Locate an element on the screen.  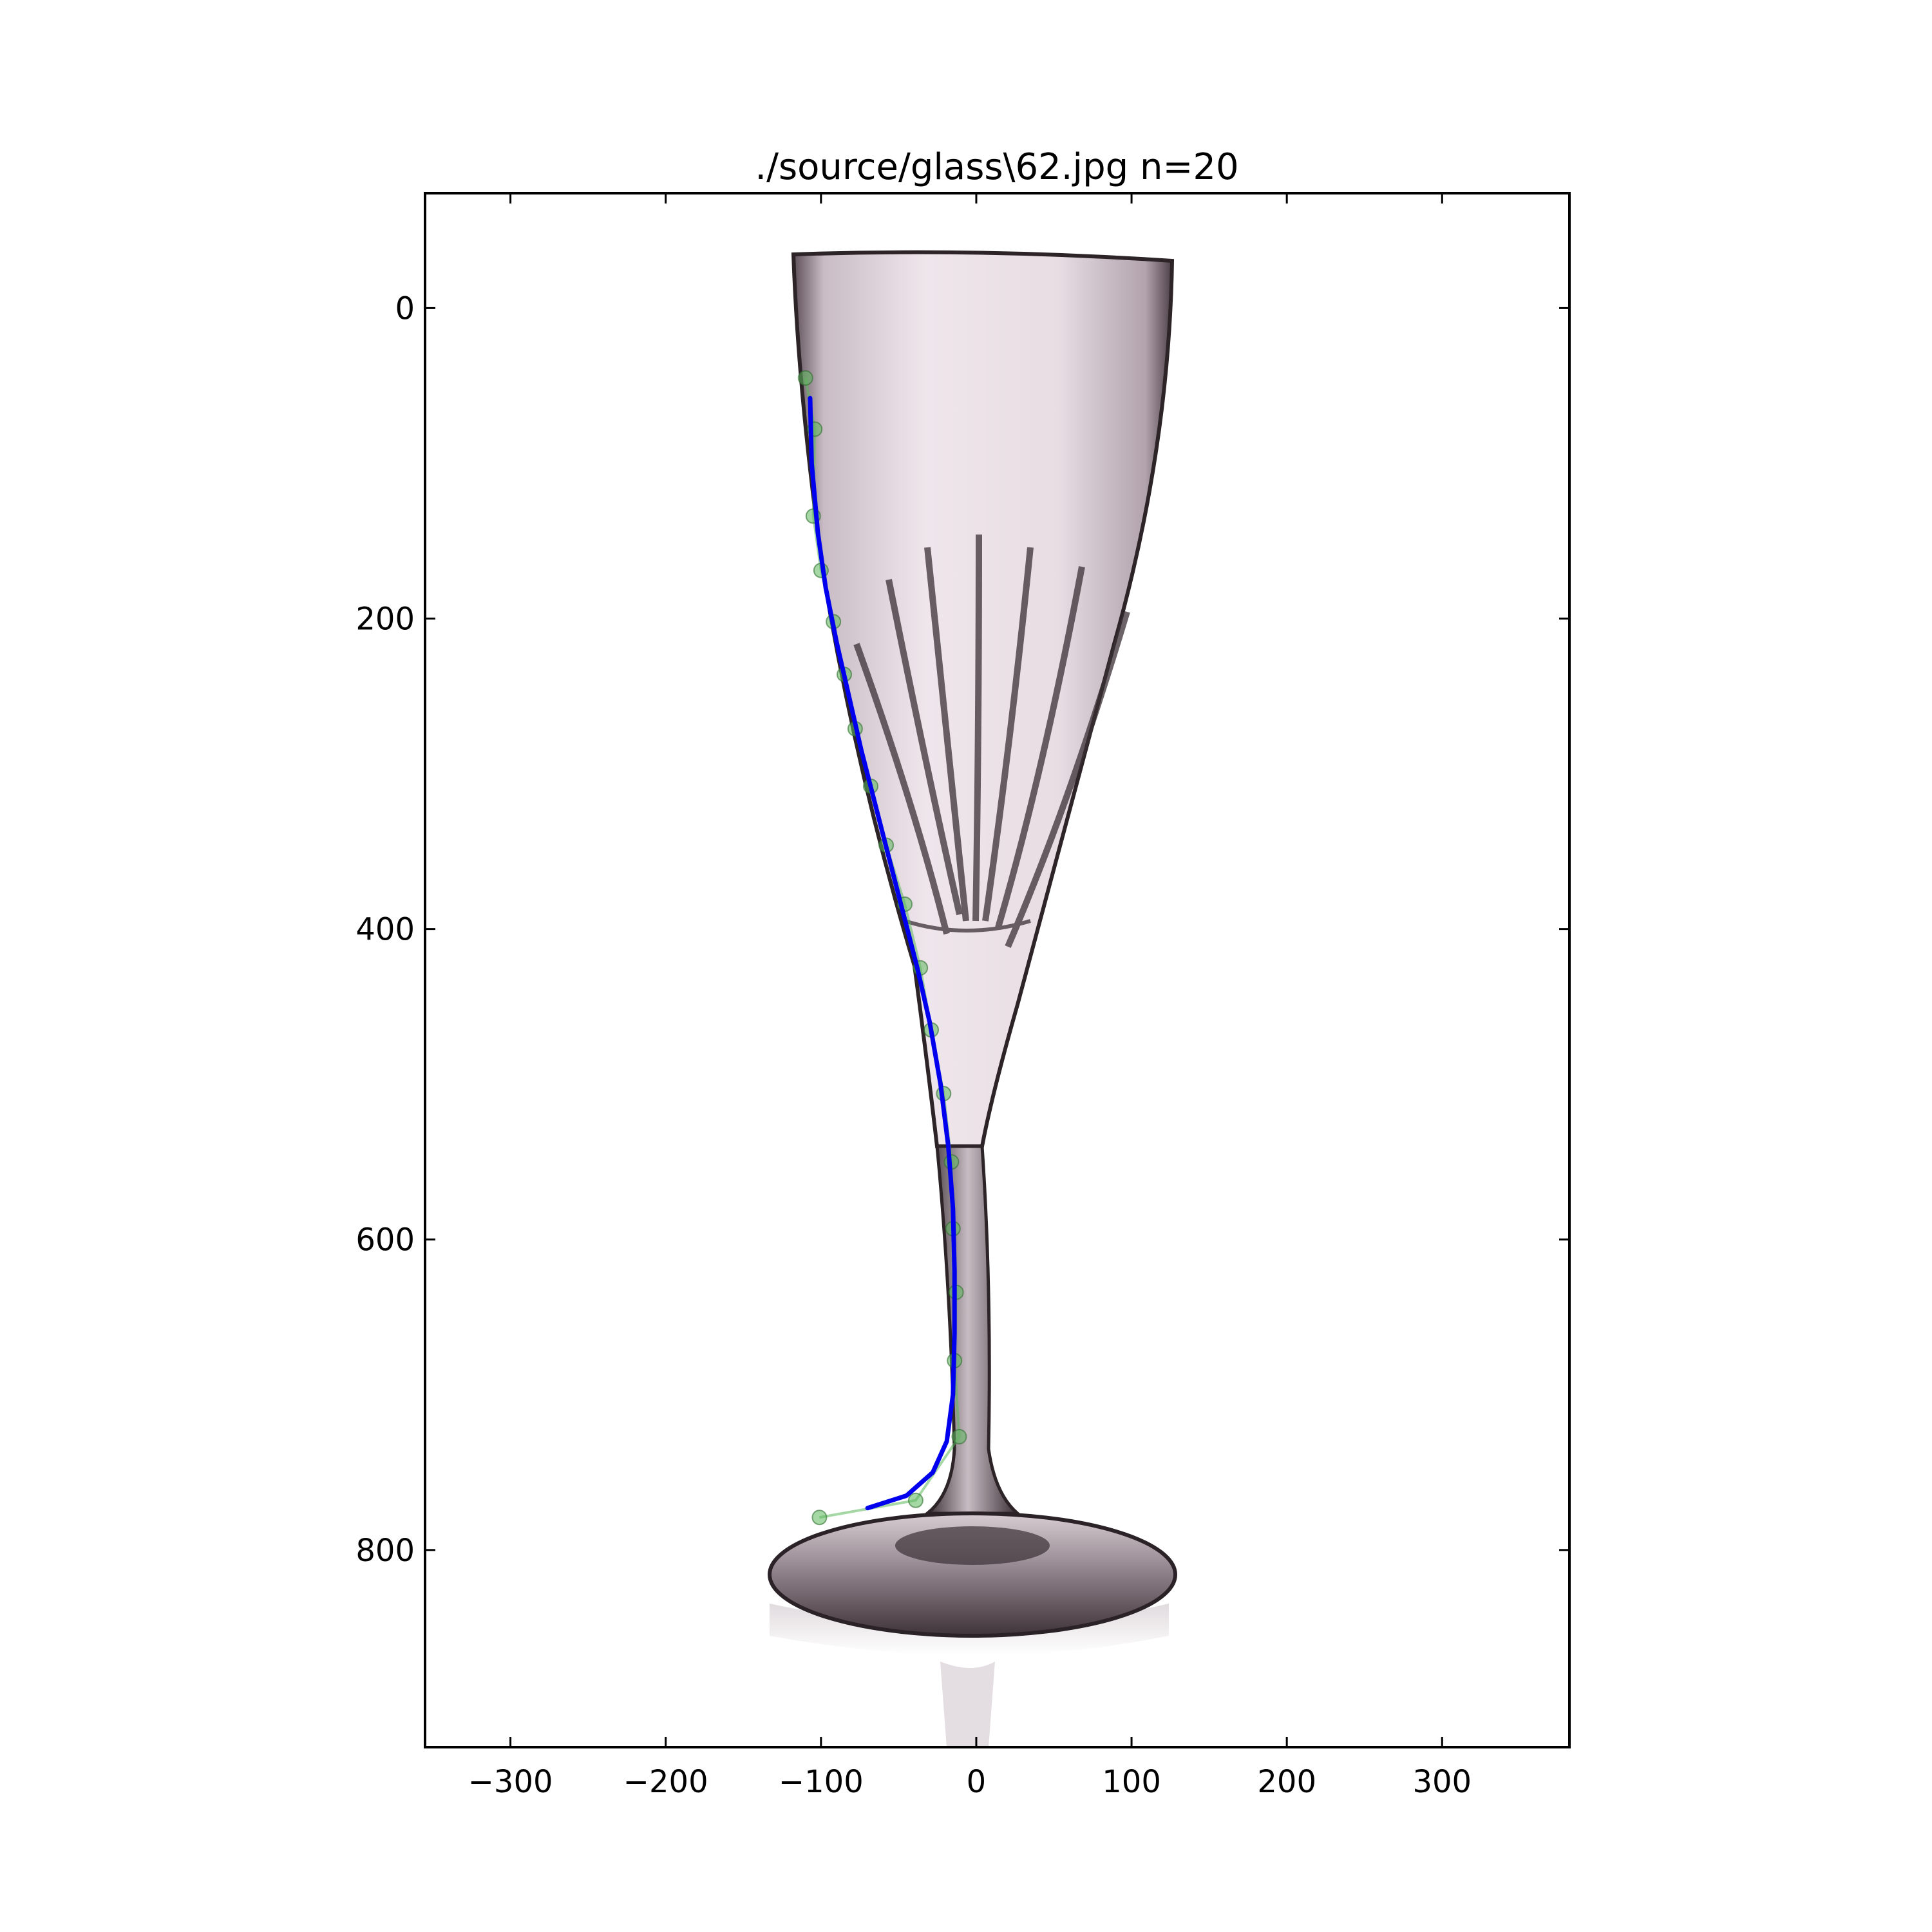
x-tick-label: −100 is located at coordinates (821, 1782).